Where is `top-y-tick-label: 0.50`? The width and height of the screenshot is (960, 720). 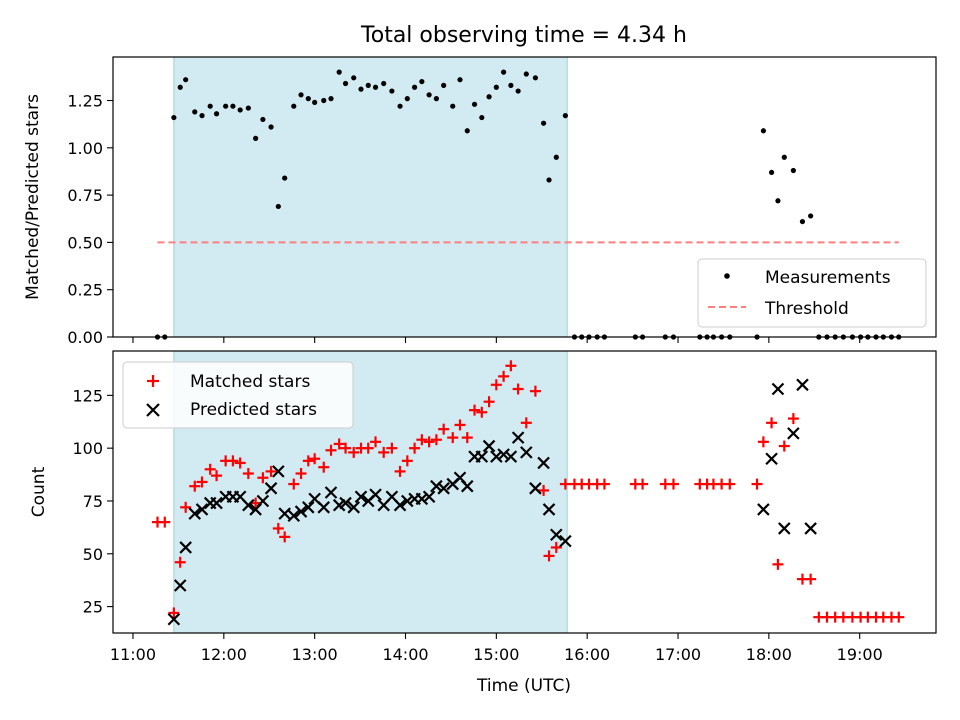 top-y-tick-label: 0.50 is located at coordinates (85, 242).